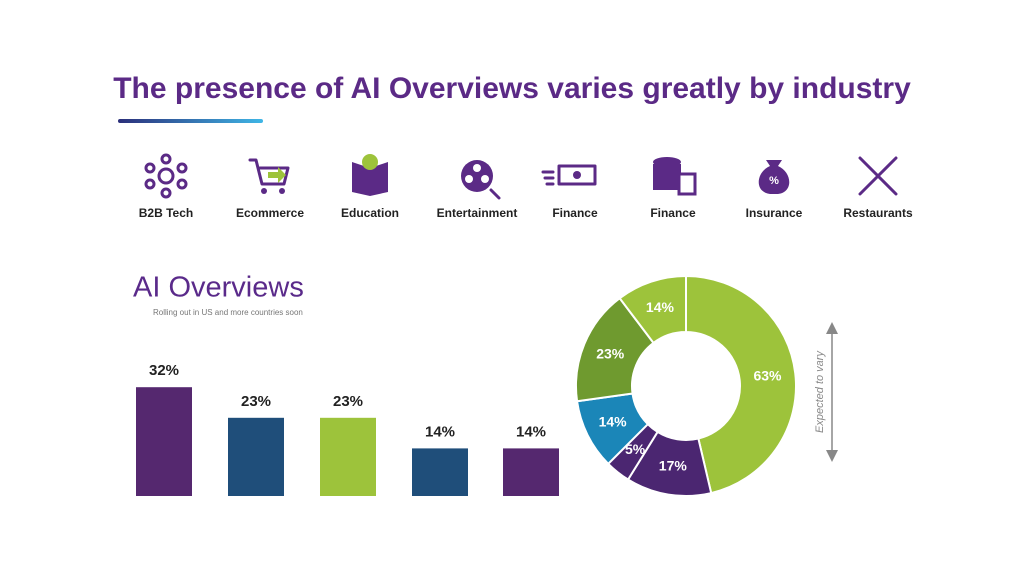 Image resolution: width=1024 pixels, height=576 pixels. I want to click on icon-money, so click(569, 175).